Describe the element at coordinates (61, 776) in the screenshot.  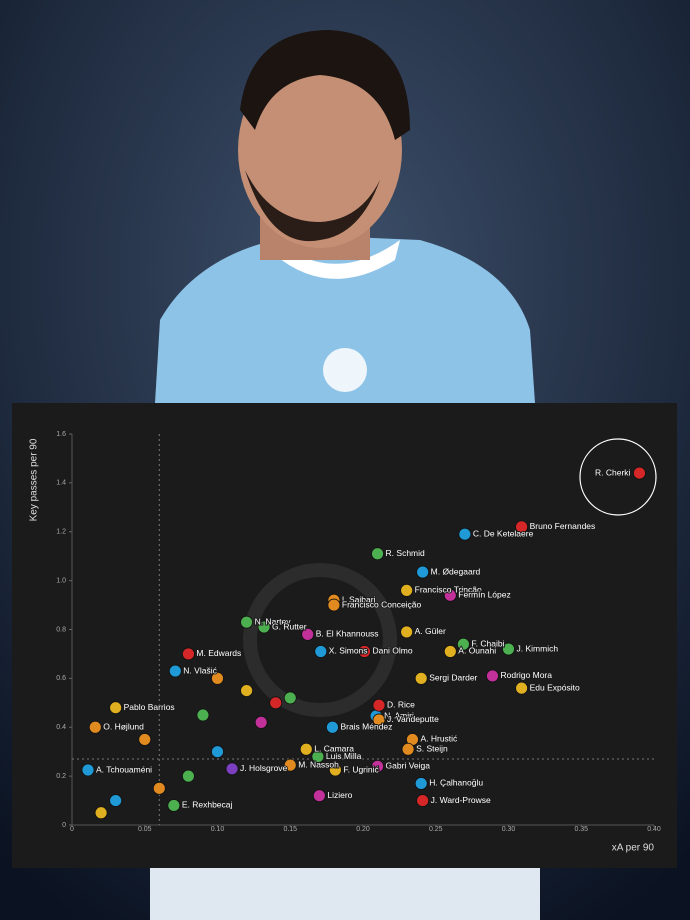
I see `y-tick-label: 0.2` at that location.